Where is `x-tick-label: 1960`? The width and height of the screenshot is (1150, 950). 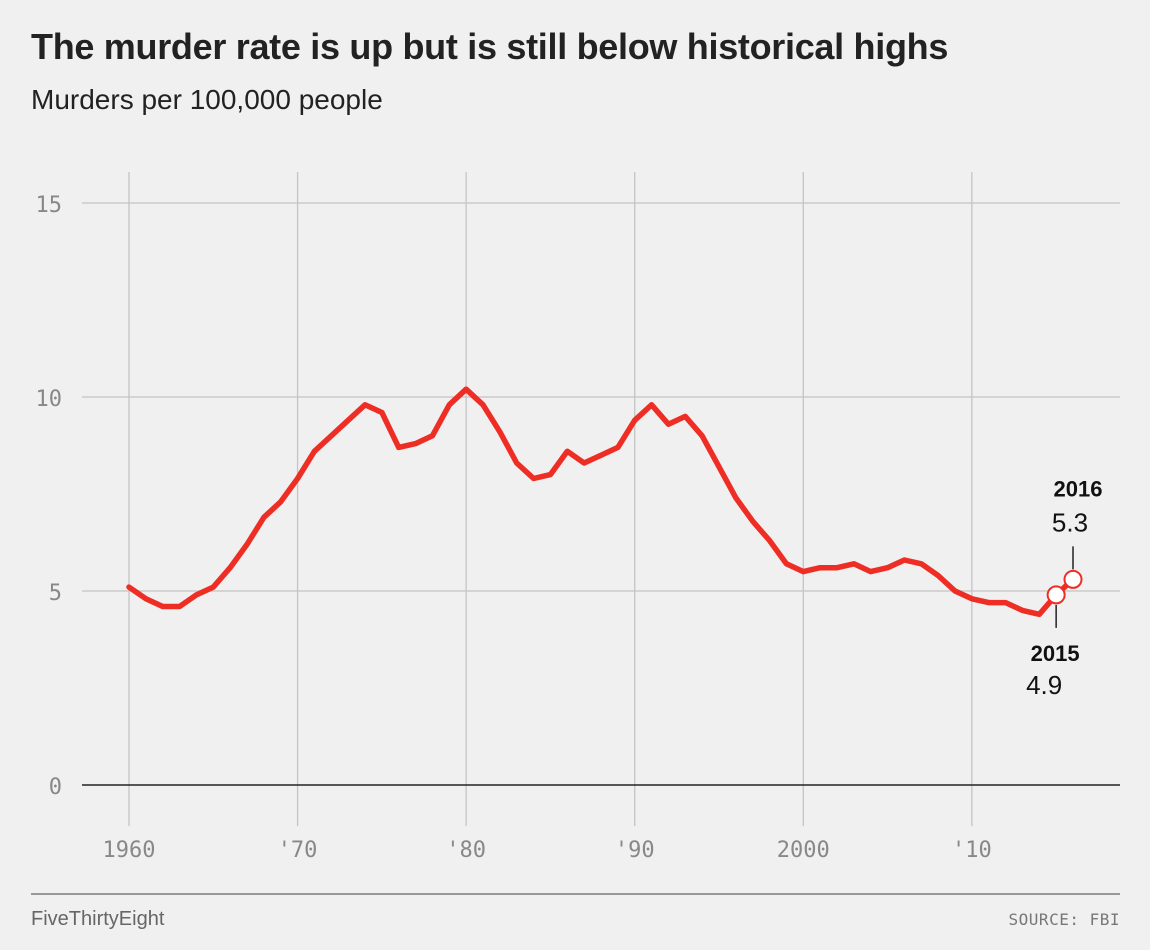 x-tick-label: 1960 is located at coordinates (129, 850).